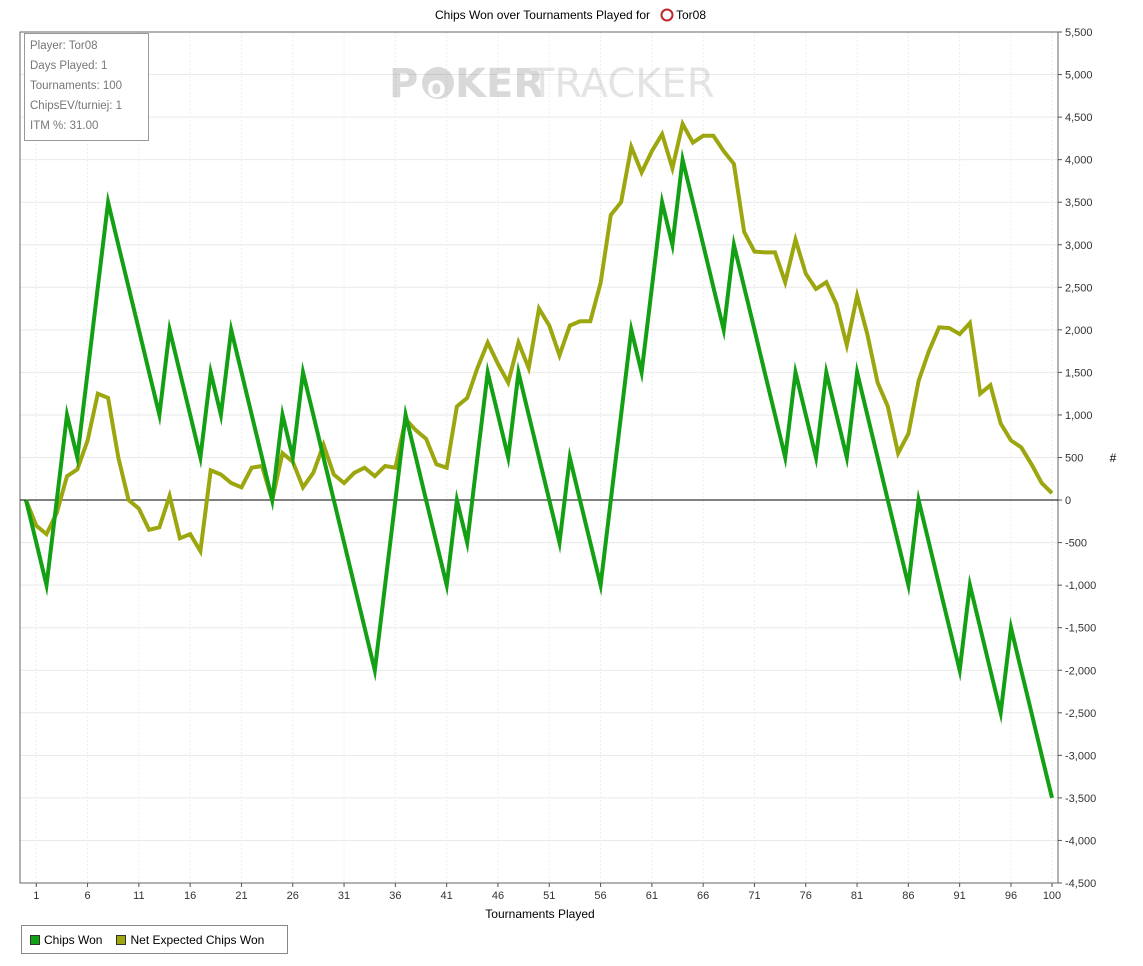 This screenshot has width=1143, height=966. I want to click on y-tick-label: -1,500, so click(1080, 629).